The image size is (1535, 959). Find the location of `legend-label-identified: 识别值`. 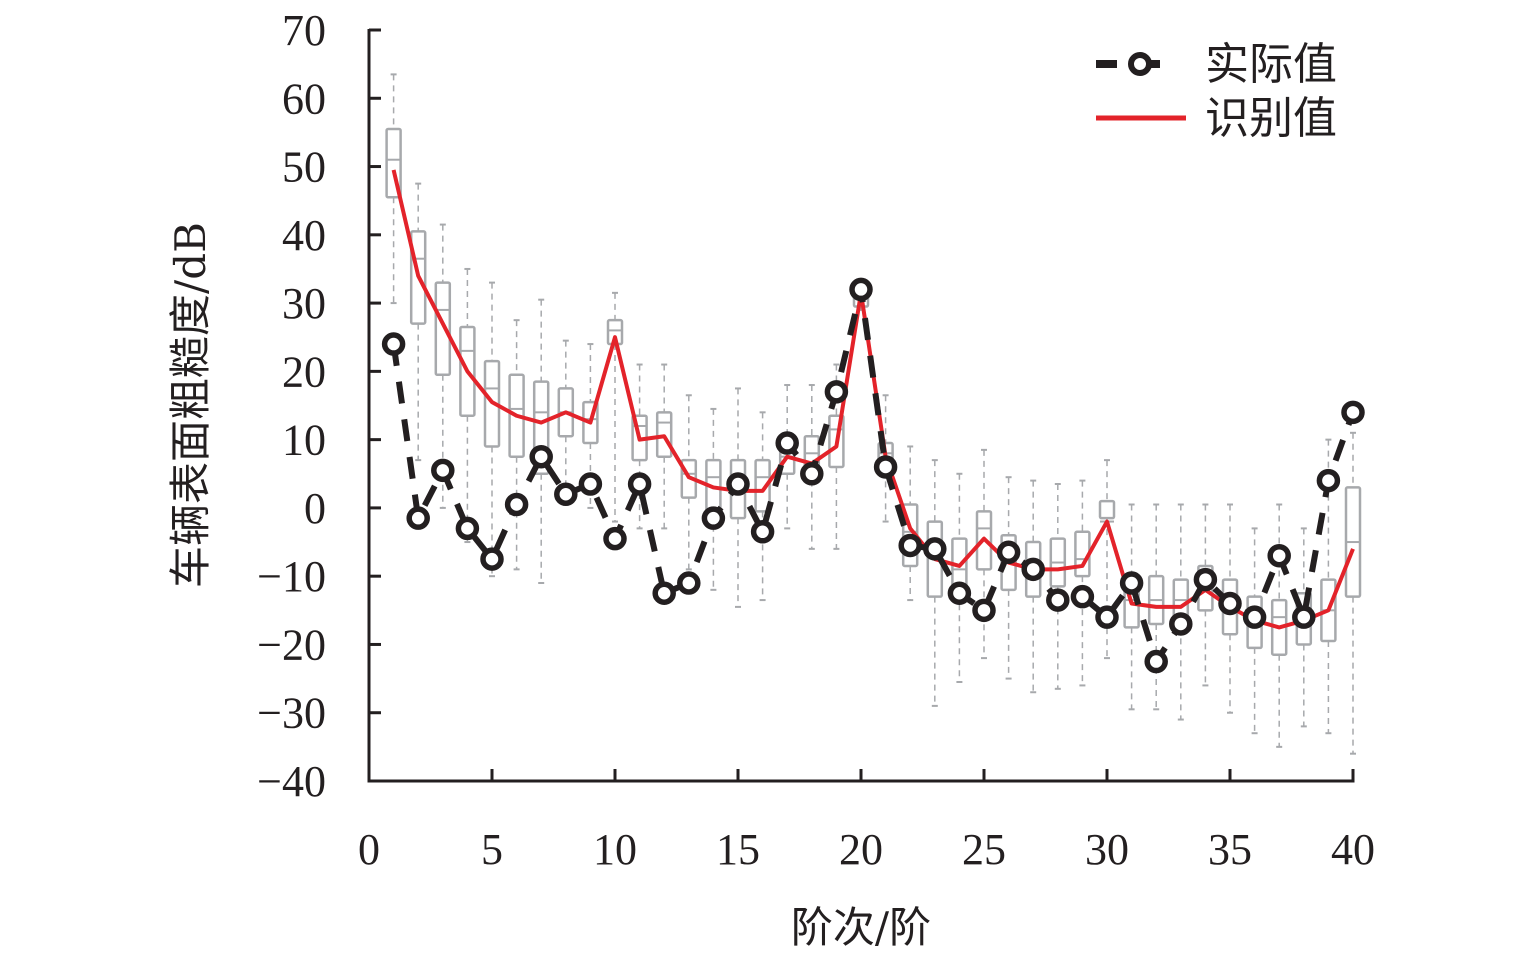

legend-label-identified: 识别值 is located at coordinates (1271, 118).